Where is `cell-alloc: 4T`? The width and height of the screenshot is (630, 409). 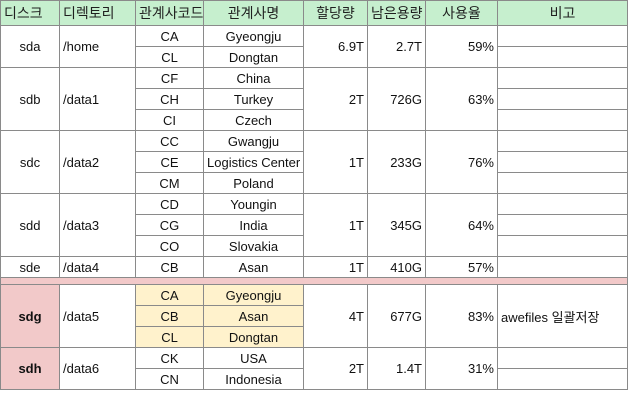 cell-alloc: 4T is located at coordinates (335, 316).